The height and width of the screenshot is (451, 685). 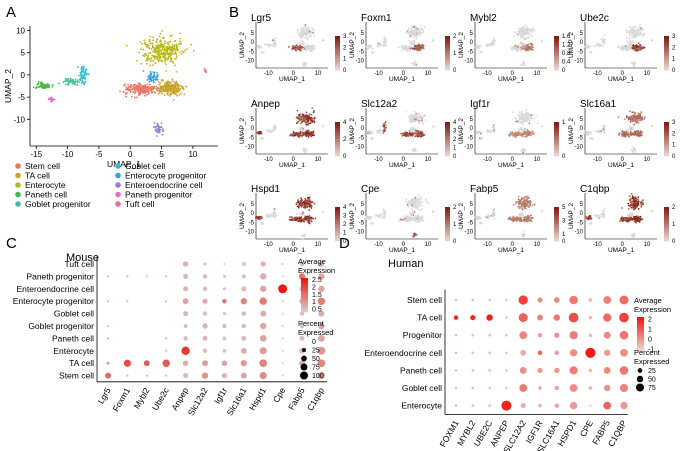 I want to click on y-tick-label: -5, so click(x=471, y=138).